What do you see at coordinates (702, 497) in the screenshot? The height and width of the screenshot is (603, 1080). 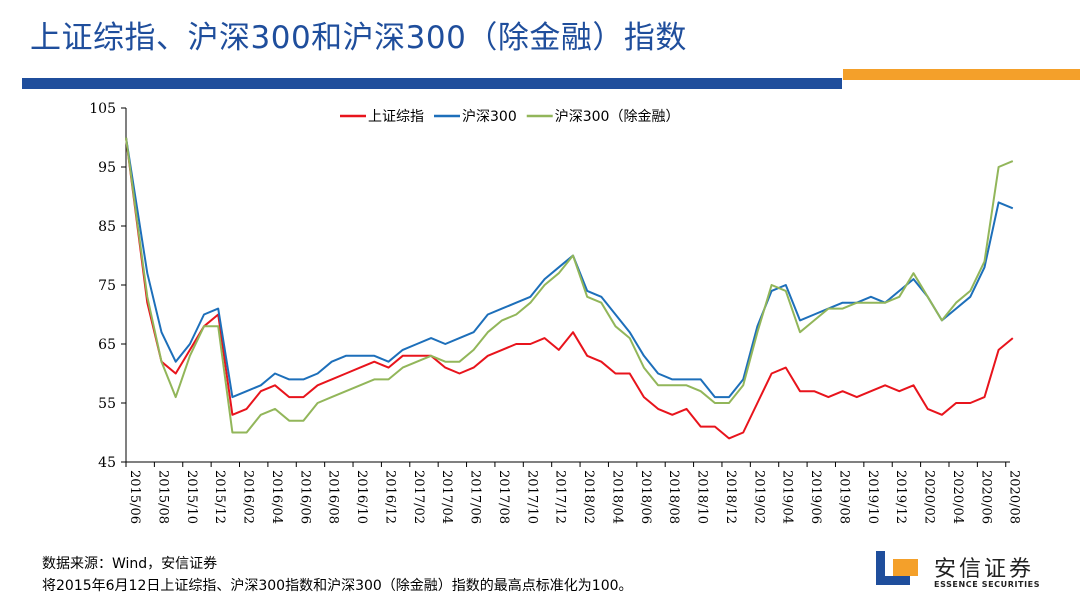 I see `x-tick-label: 2018/10` at bounding box center [702, 497].